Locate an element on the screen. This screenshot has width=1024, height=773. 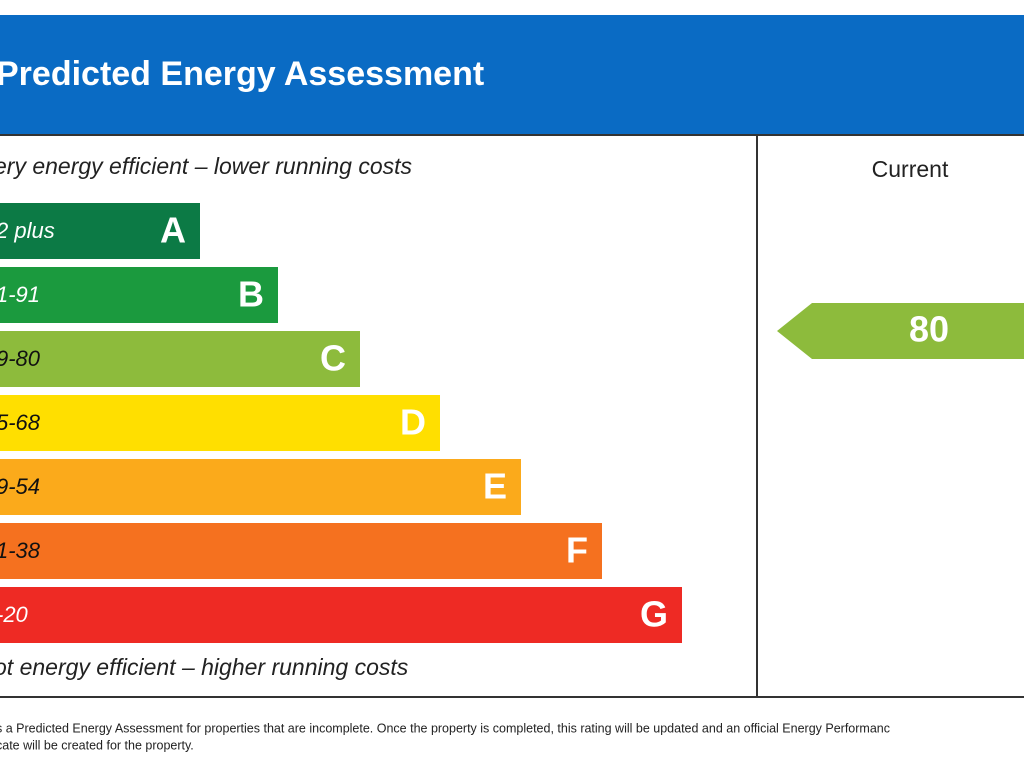
band-letter: E is located at coordinates (495, 486).